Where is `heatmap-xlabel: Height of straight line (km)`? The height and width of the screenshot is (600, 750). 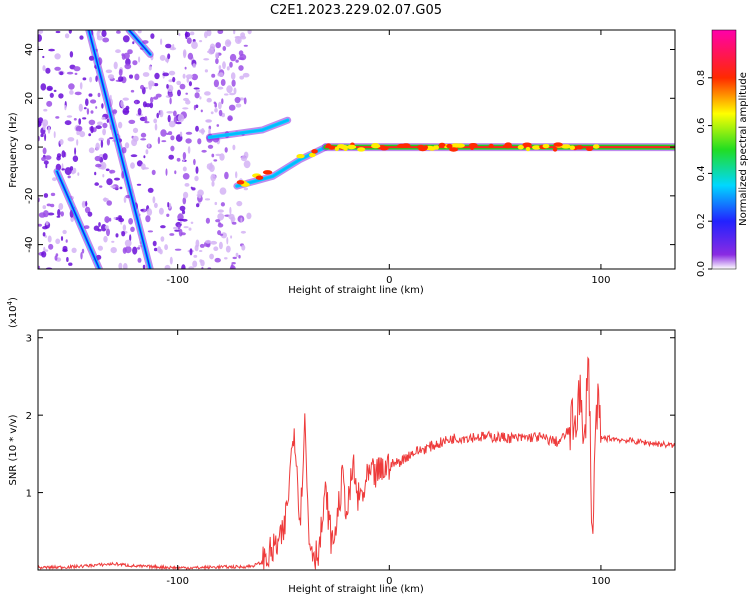
heatmap-xlabel: Height of straight line (km) is located at coordinates (356, 290).